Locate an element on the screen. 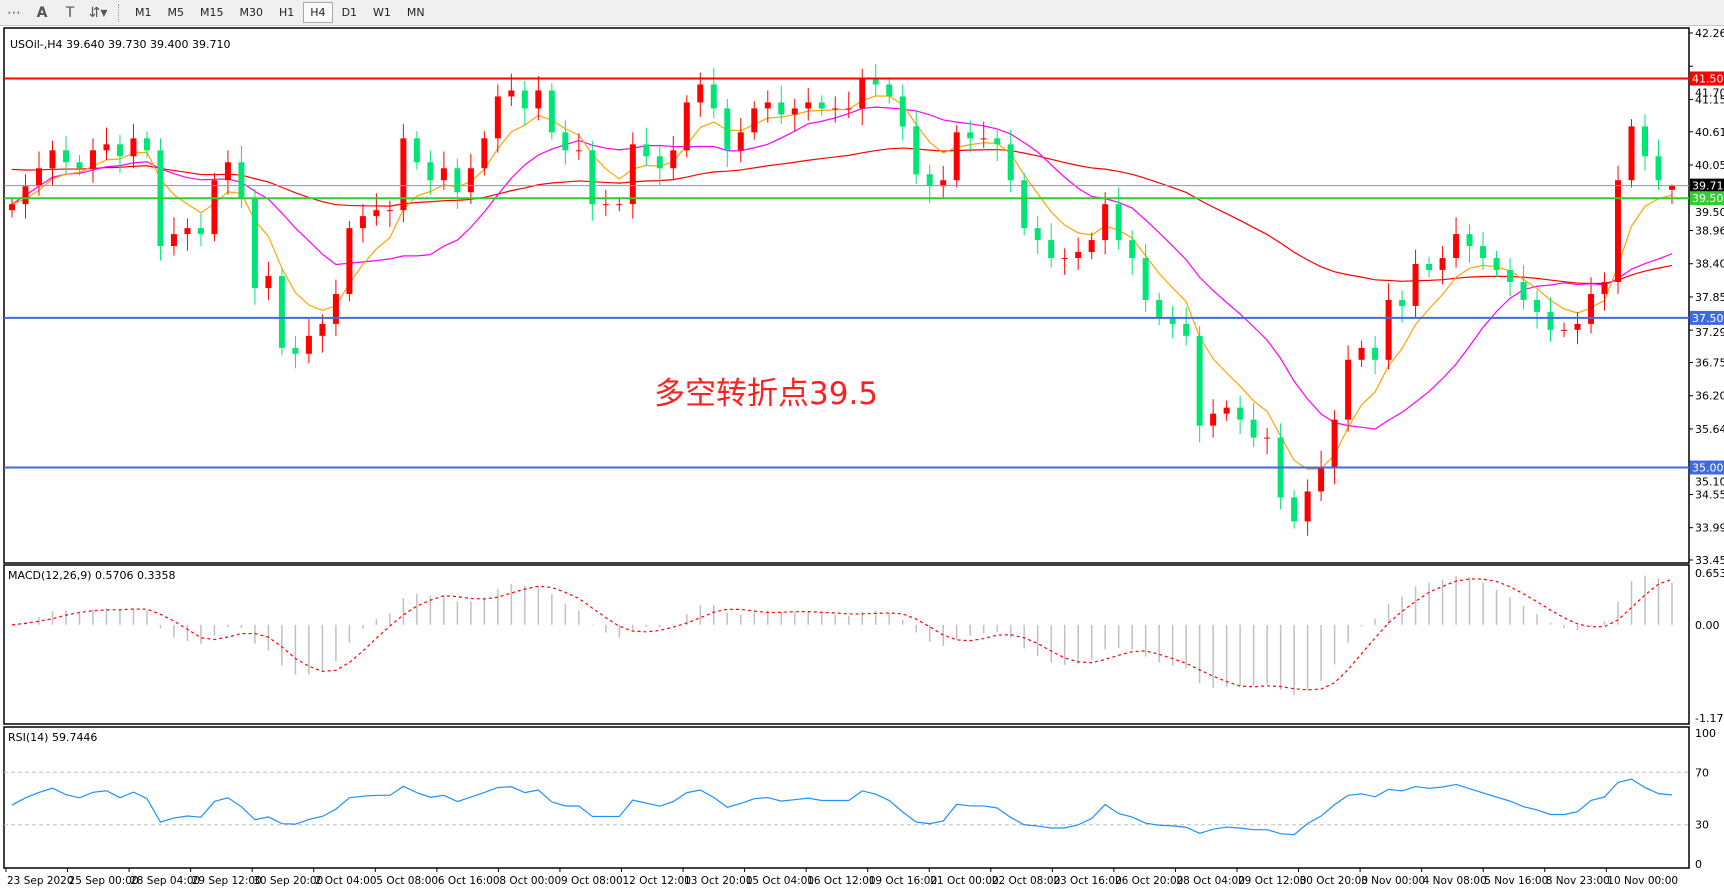  time-tick-label: 5 Oct 08:00 is located at coordinates (407, 881).